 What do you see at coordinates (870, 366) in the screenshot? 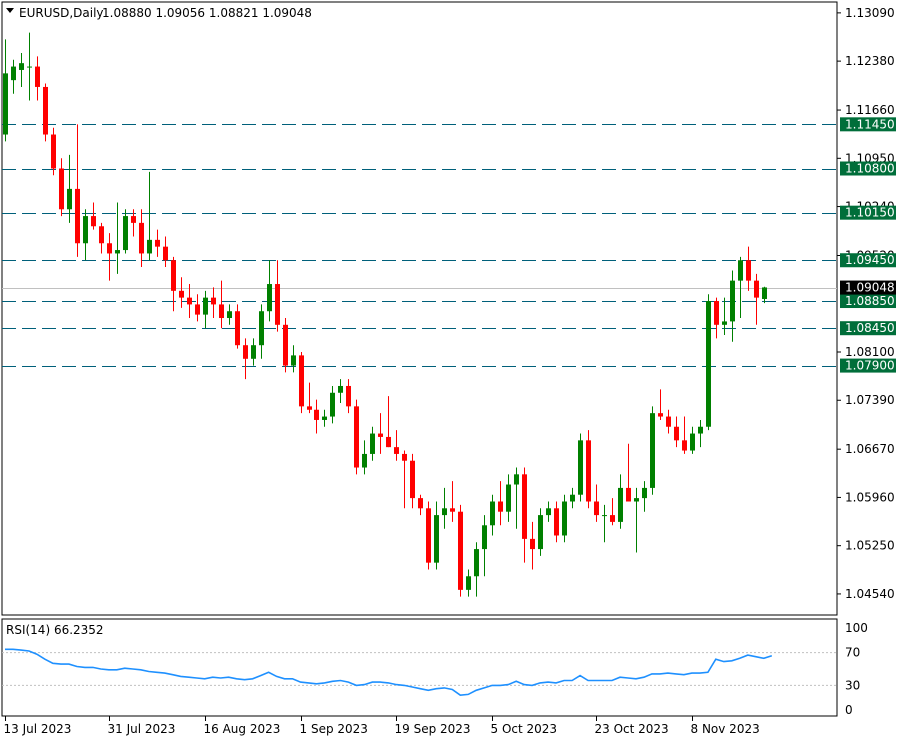
I see `level-price-label: 1.07900` at bounding box center [870, 366].